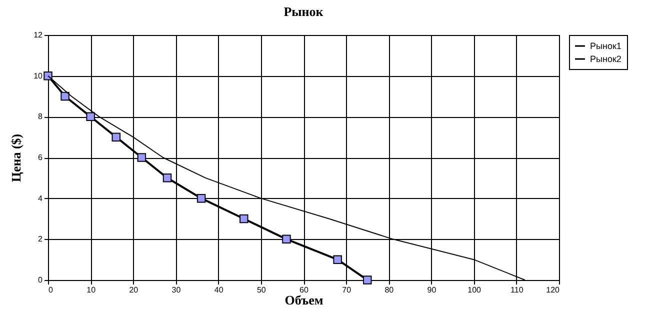 Image resolution: width=668 pixels, height=329 pixels. What do you see at coordinates (553, 290) in the screenshot?
I see `x-tick-label: 120` at bounding box center [553, 290].